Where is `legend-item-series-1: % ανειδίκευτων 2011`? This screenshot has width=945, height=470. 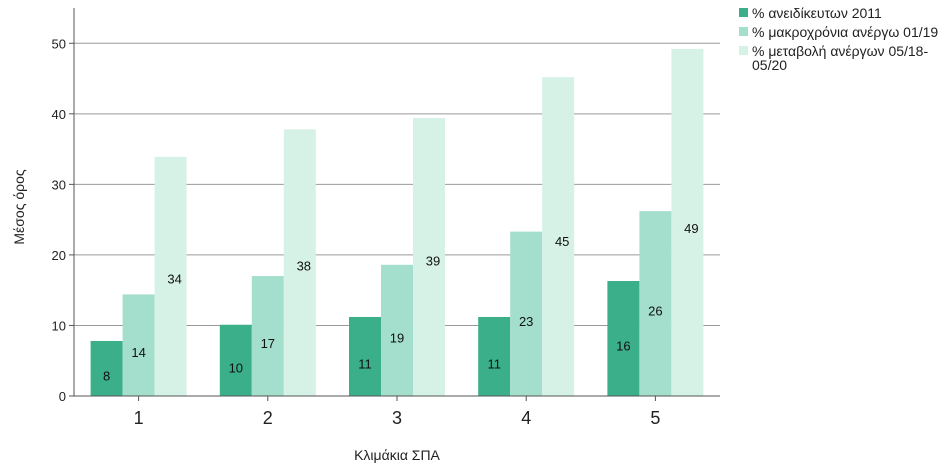
legend-item-series-1: % ανειδίκευτων 2011 is located at coordinates (842, 13).